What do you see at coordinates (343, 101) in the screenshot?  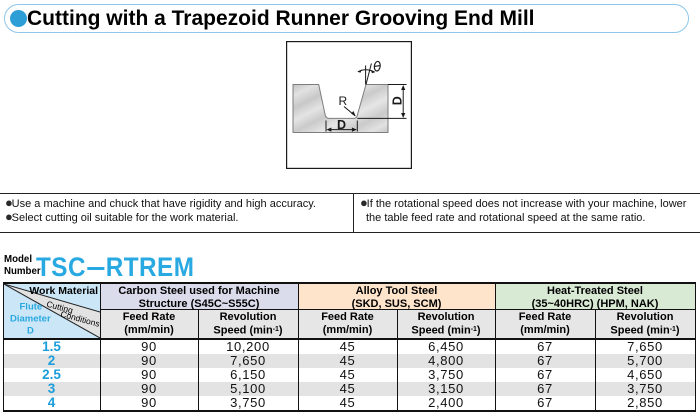 I see `svg-text: R` at bounding box center [343, 101].